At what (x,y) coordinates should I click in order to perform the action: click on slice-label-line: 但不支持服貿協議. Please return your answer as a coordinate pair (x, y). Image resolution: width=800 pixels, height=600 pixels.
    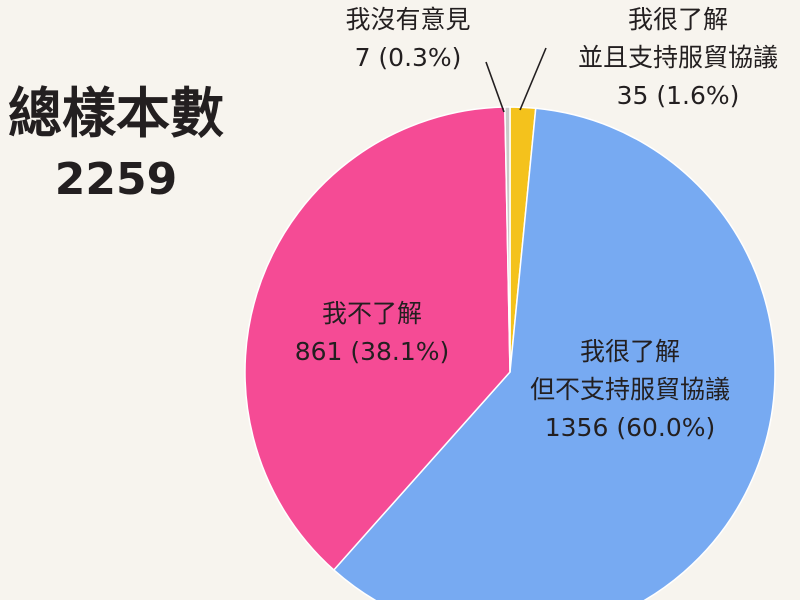
    Looking at the image, I should click on (630, 389).